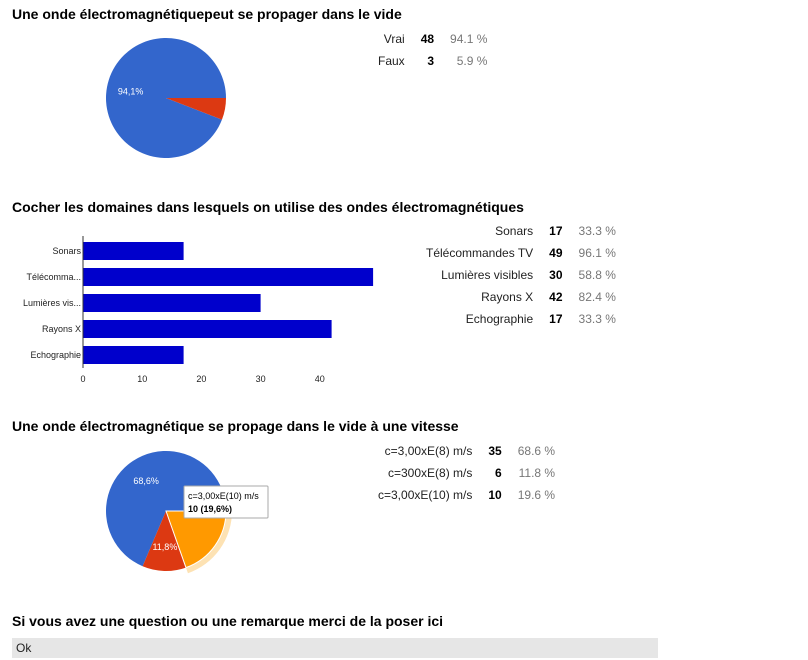 The image size is (808, 660). I want to click on category-label: Echographie, so click(55, 355).